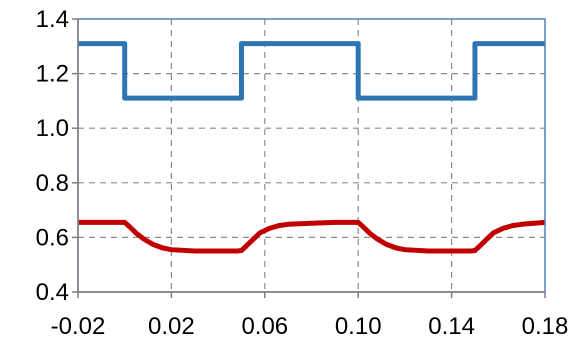 Image resolution: width=576 pixels, height=349 pixels. What do you see at coordinates (52, 292) in the screenshot?
I see `y-tick-label: 0.4` at bounding box center [52, 292].